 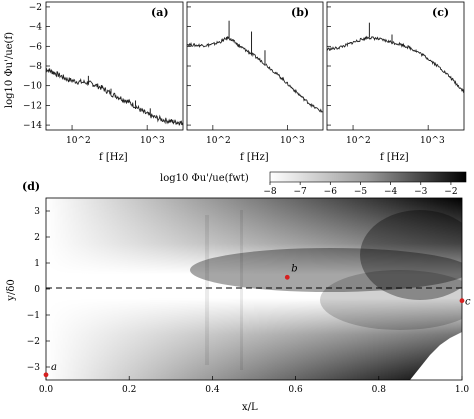 I want to click on panel-d-xlabel: x/L, so click(x=250, y=407).